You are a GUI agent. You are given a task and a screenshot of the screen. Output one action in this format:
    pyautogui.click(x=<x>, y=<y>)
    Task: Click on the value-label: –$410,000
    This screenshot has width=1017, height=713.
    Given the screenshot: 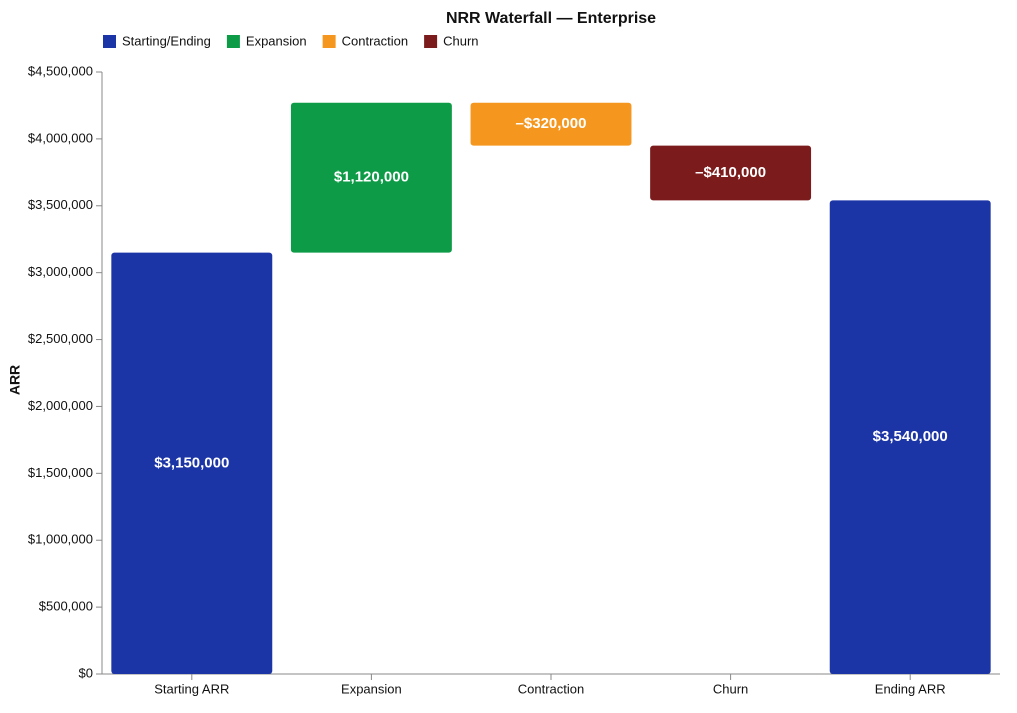 What is the action you would take?
    pyautogui.click(x=730, y=172)
    